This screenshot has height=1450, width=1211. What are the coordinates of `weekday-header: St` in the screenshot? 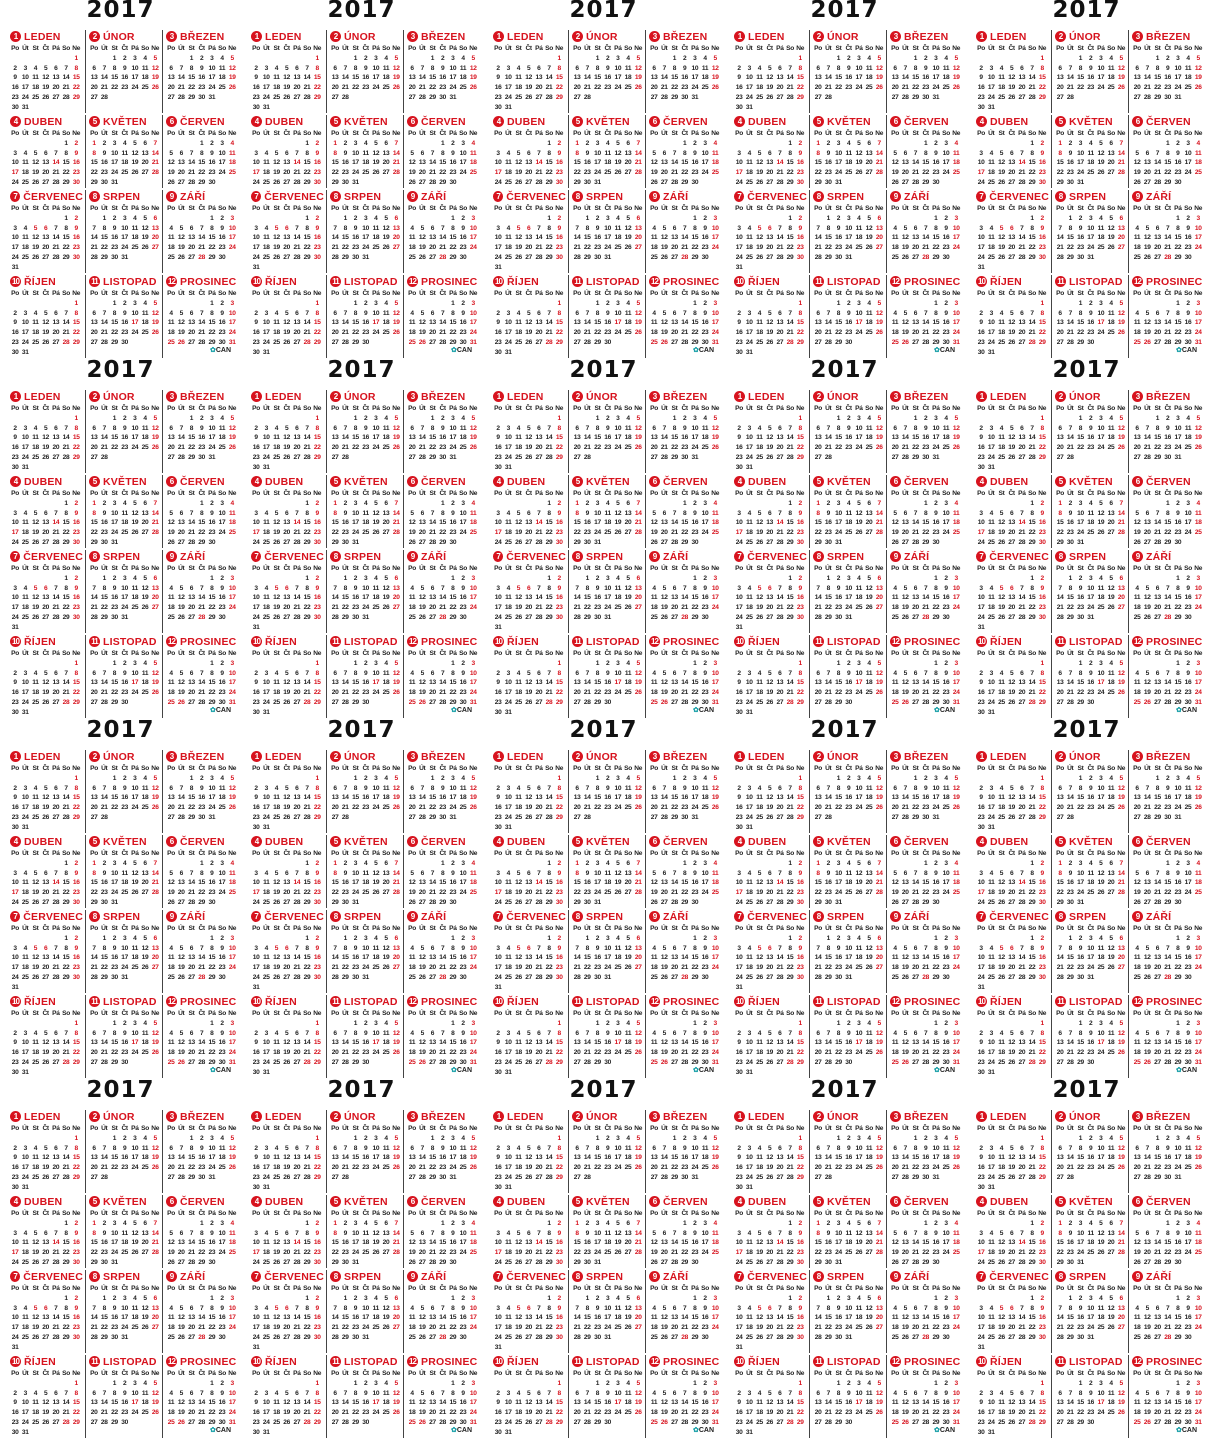 It's located at (674, 293).